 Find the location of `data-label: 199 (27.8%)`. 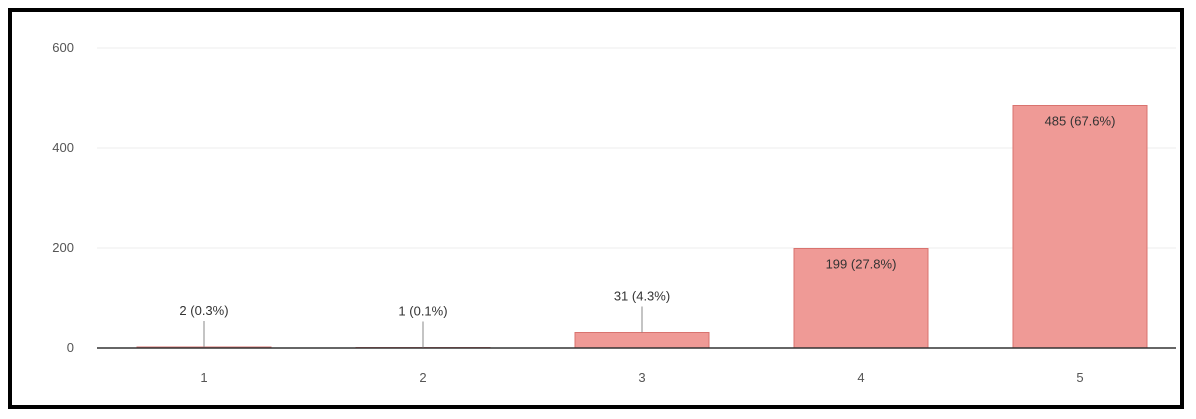

data-label: 199 (27.8%) is located at coordinates (861, 264).